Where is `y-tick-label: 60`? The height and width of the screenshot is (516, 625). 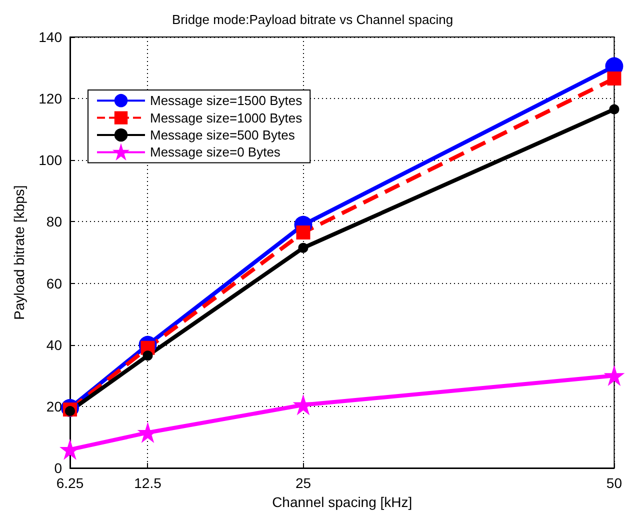
y-tick-label: 60 is located at coordinates (54, 283).